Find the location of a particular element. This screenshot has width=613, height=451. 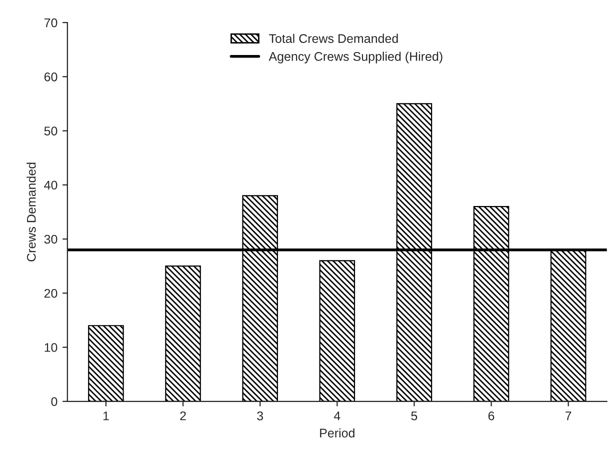

x-tick-label: 4 is located at coordinates (337, 416).